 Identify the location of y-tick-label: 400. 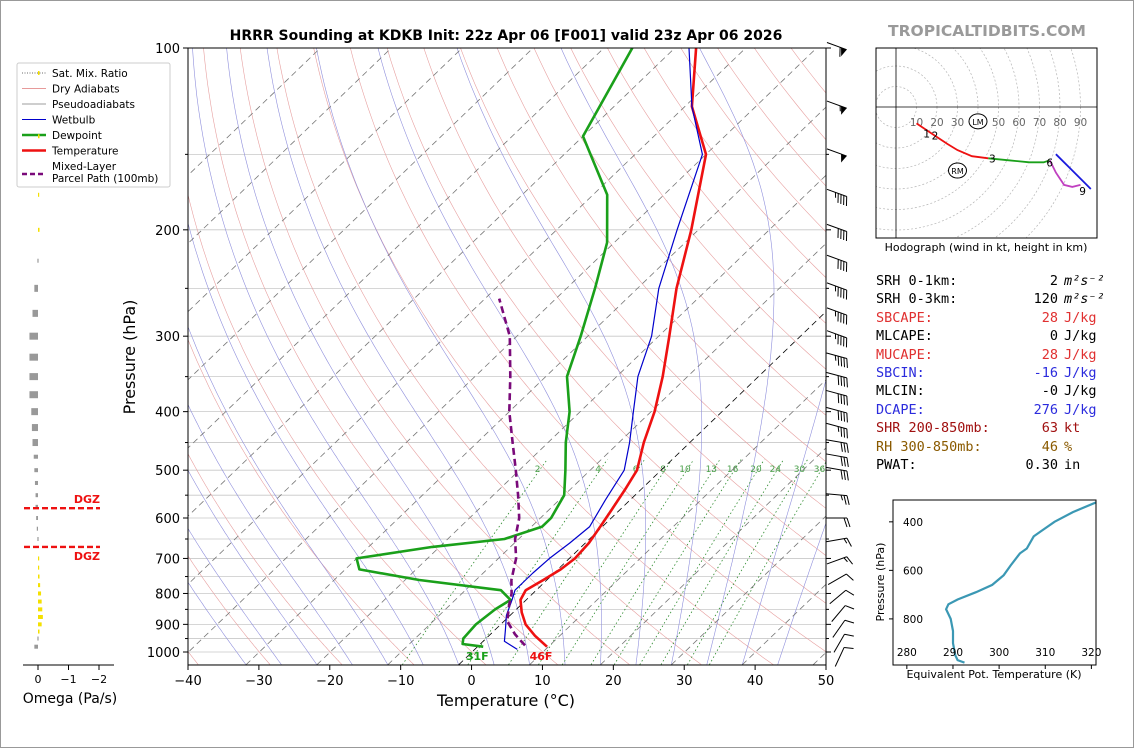
(167, 413).